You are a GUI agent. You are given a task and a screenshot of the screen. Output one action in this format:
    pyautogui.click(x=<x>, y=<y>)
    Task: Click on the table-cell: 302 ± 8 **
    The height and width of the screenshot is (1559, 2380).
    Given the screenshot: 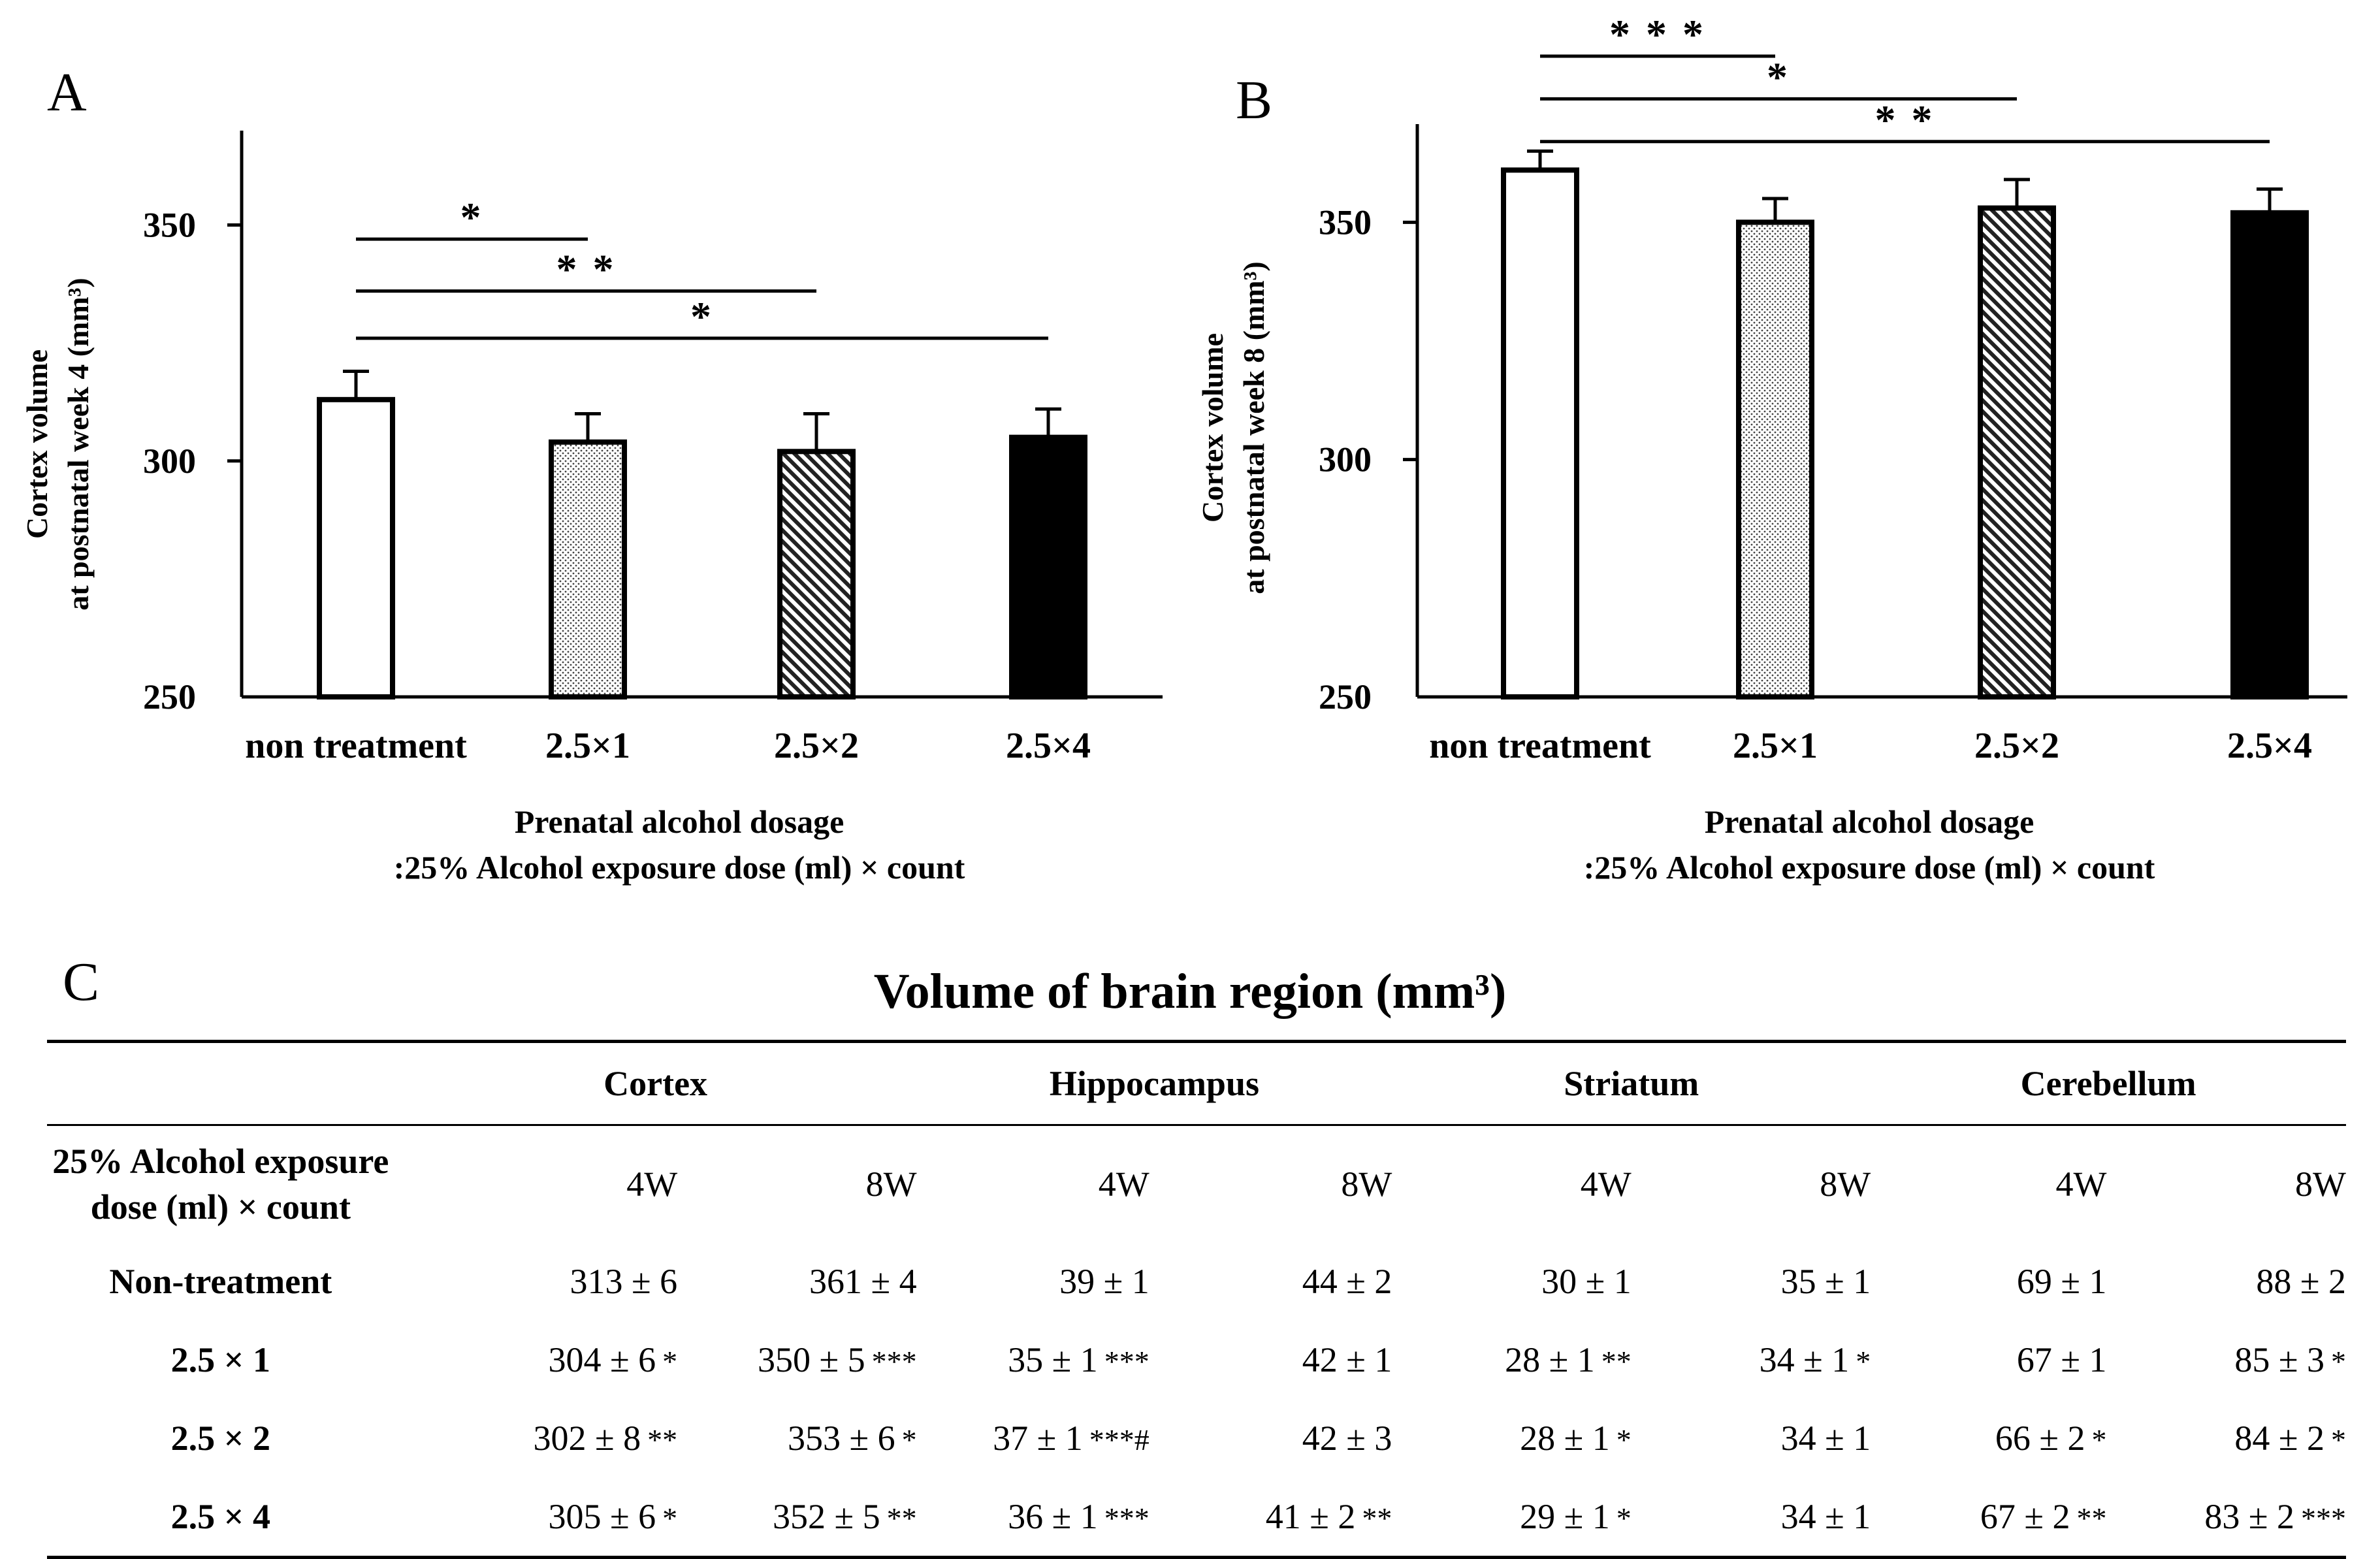 What is the action you would take?
    pyautogui.click(x=536, y=1438)
    